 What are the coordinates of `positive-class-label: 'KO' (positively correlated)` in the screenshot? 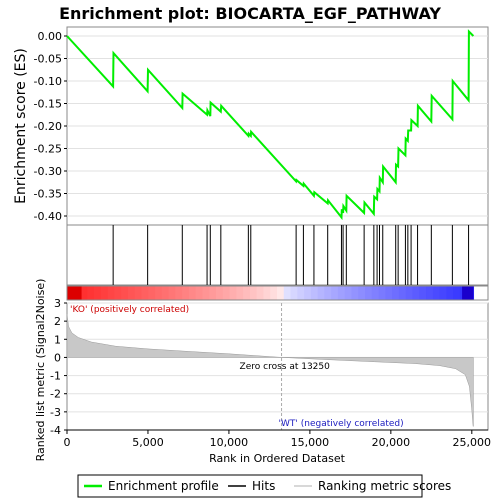 It's located at (129, 310).